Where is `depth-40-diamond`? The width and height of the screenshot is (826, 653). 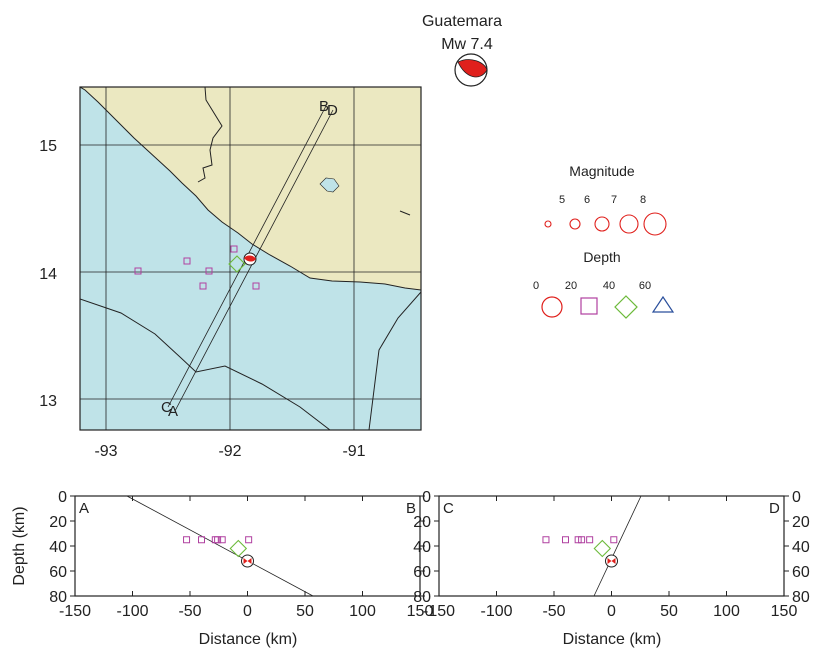
depth-40-diamond is located at coordinates (626, 307).